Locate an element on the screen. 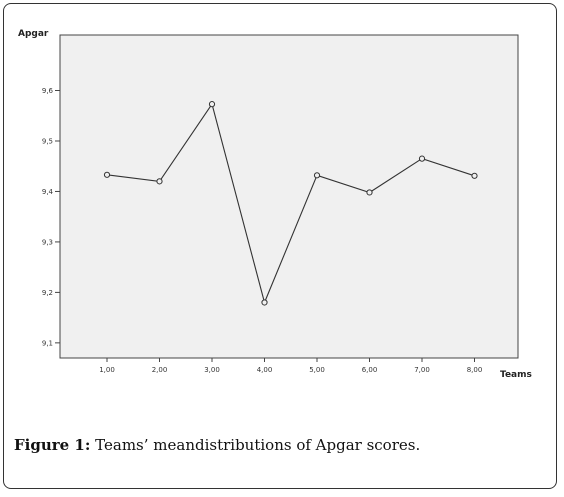 The height and width of the screenshot is (497, 564). x-axis-label: Teams is located at coordinates (516, 375).